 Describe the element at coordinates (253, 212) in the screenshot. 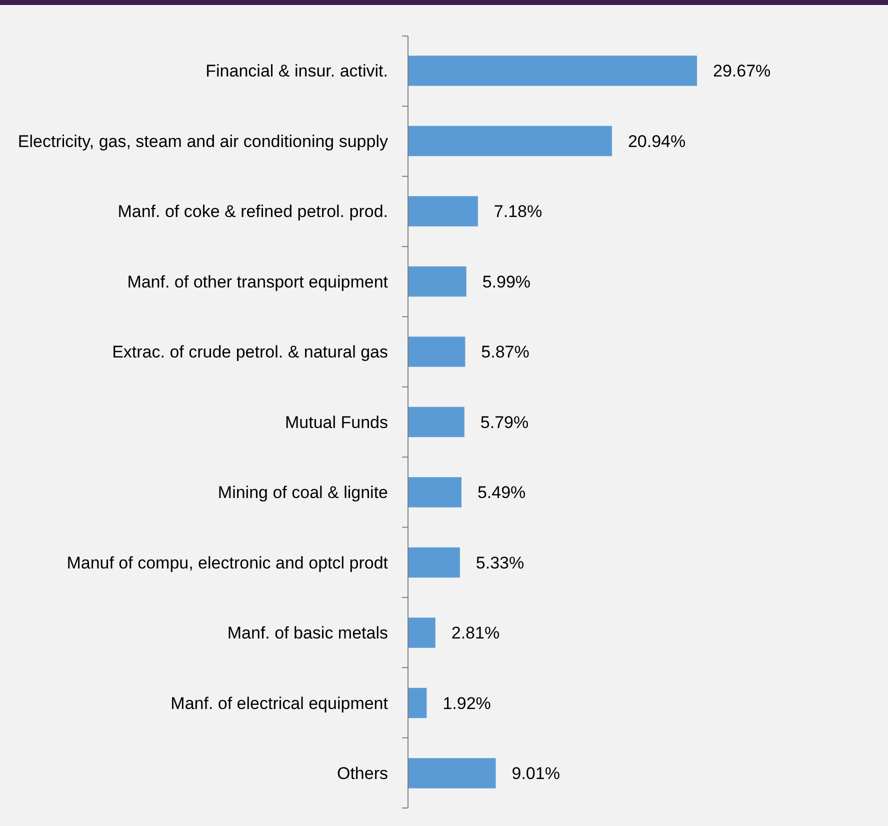

I see `y-tick-label: Manf. of coke & refined petrol. prod.` at that location.